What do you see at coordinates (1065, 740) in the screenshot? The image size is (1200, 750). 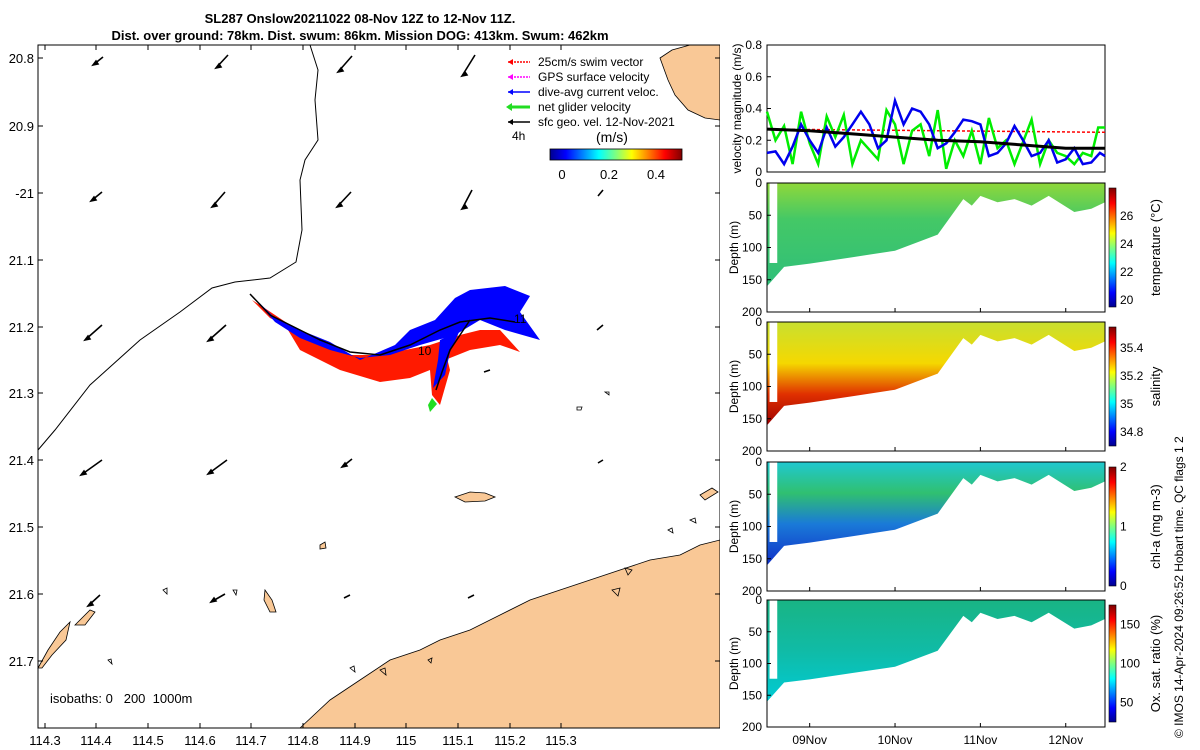 I see `x-tick-label: 12Nov` at bounding box center [1065, 740].